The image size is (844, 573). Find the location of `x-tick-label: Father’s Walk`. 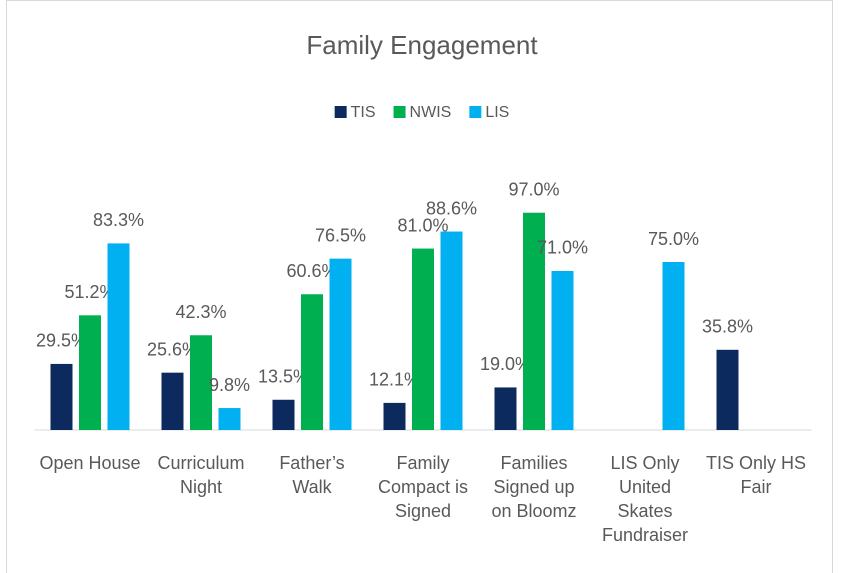

x-tick-label: Father’s Walk is located at coordinates (312, 475).